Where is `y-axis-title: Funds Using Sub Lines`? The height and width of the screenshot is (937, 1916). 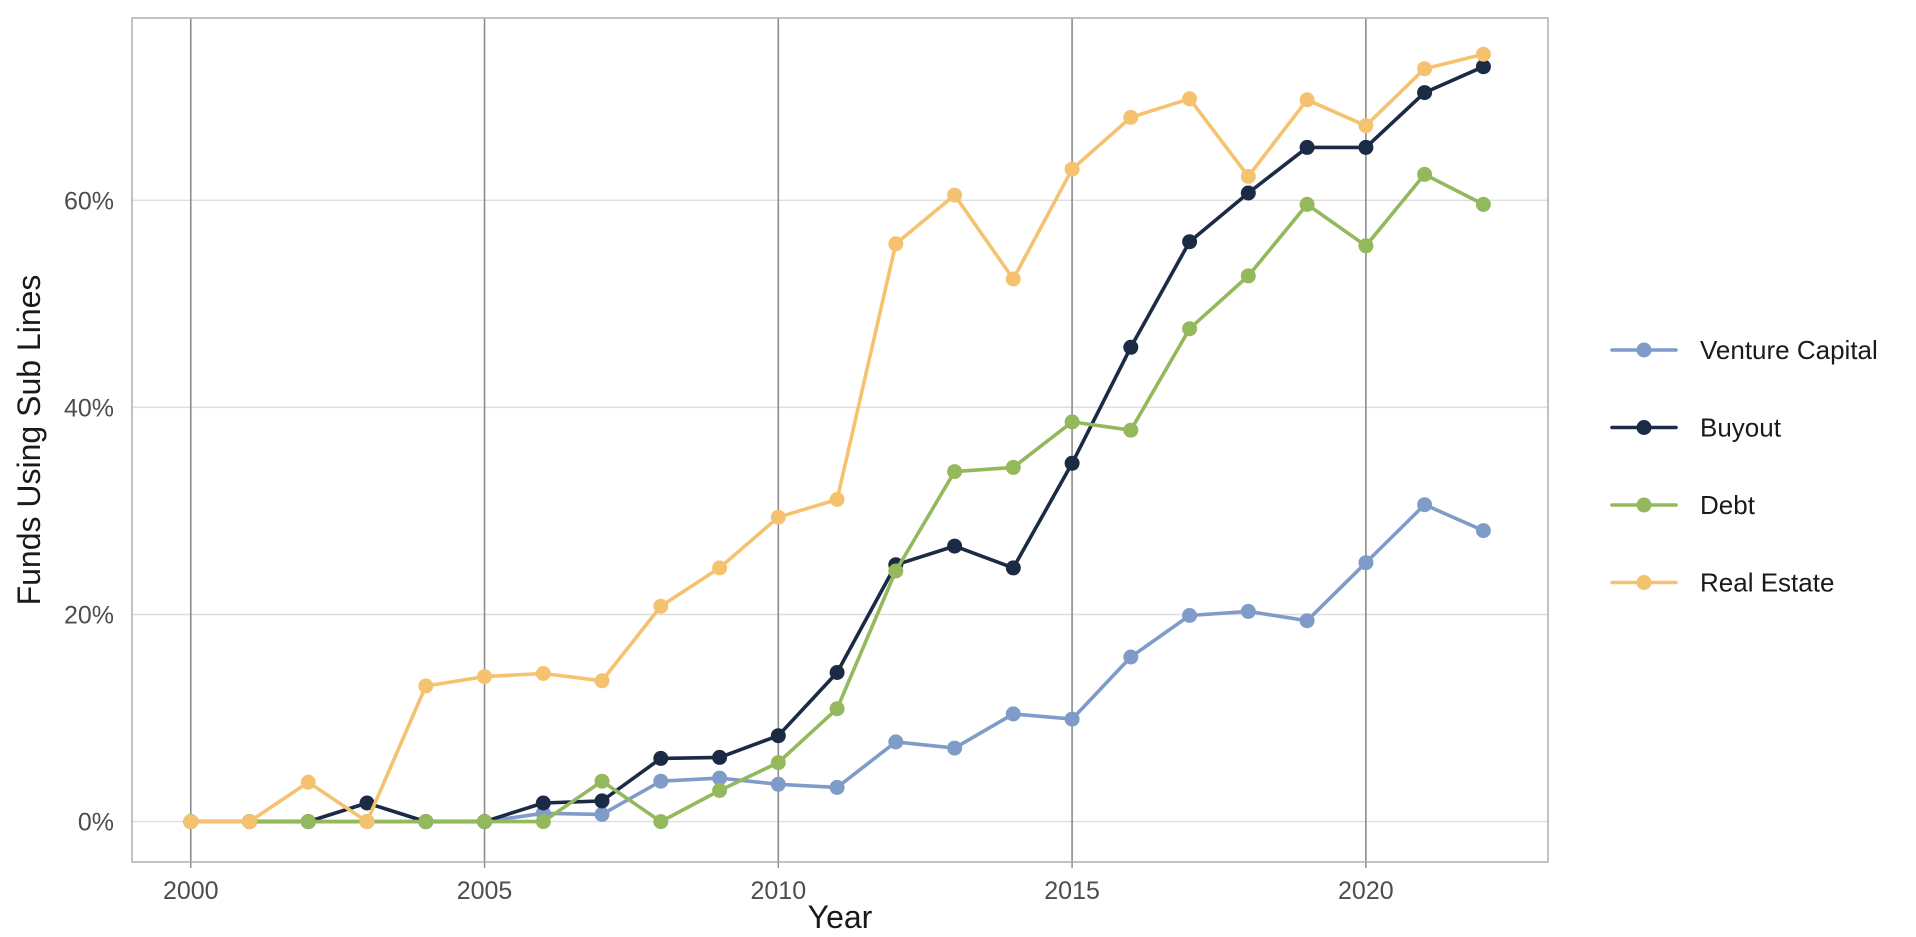 y-axis-title: Funds Using Sub Lines is located at coordinates (29, 440).